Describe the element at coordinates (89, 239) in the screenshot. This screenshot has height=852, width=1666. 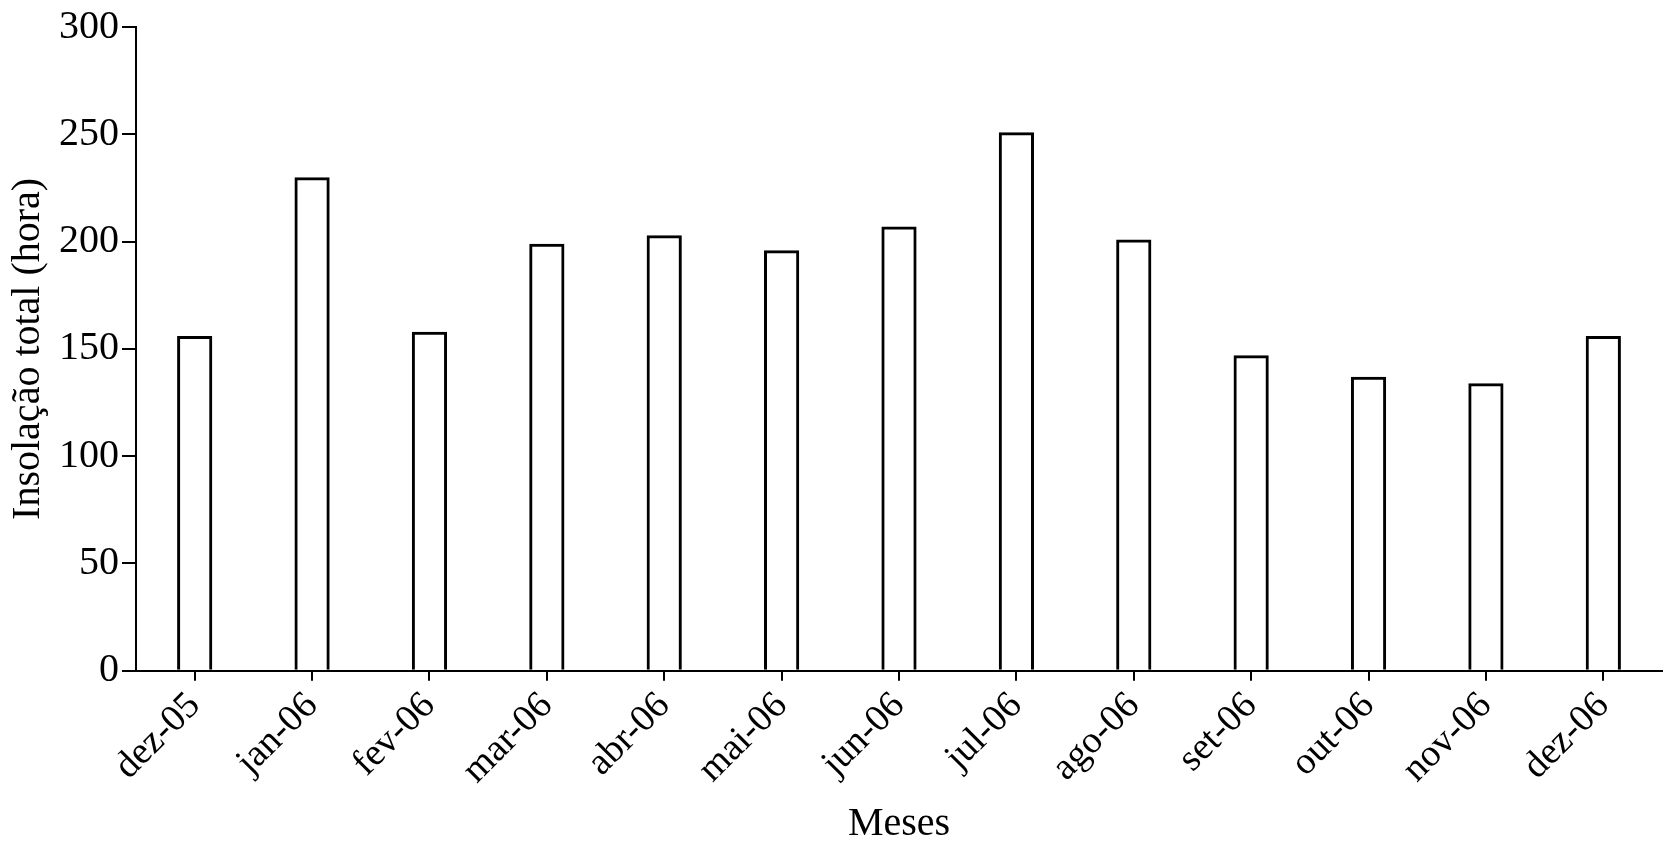
I see `y-tick-label: 200` at that location.